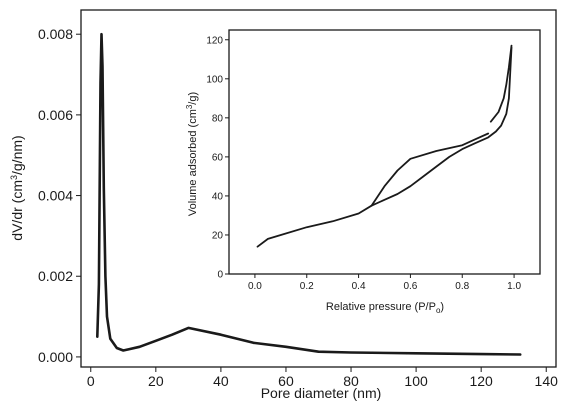 The height and width of the screenshot is (405, 565). I want to click on inset-y-ticks, so click(227, 157).